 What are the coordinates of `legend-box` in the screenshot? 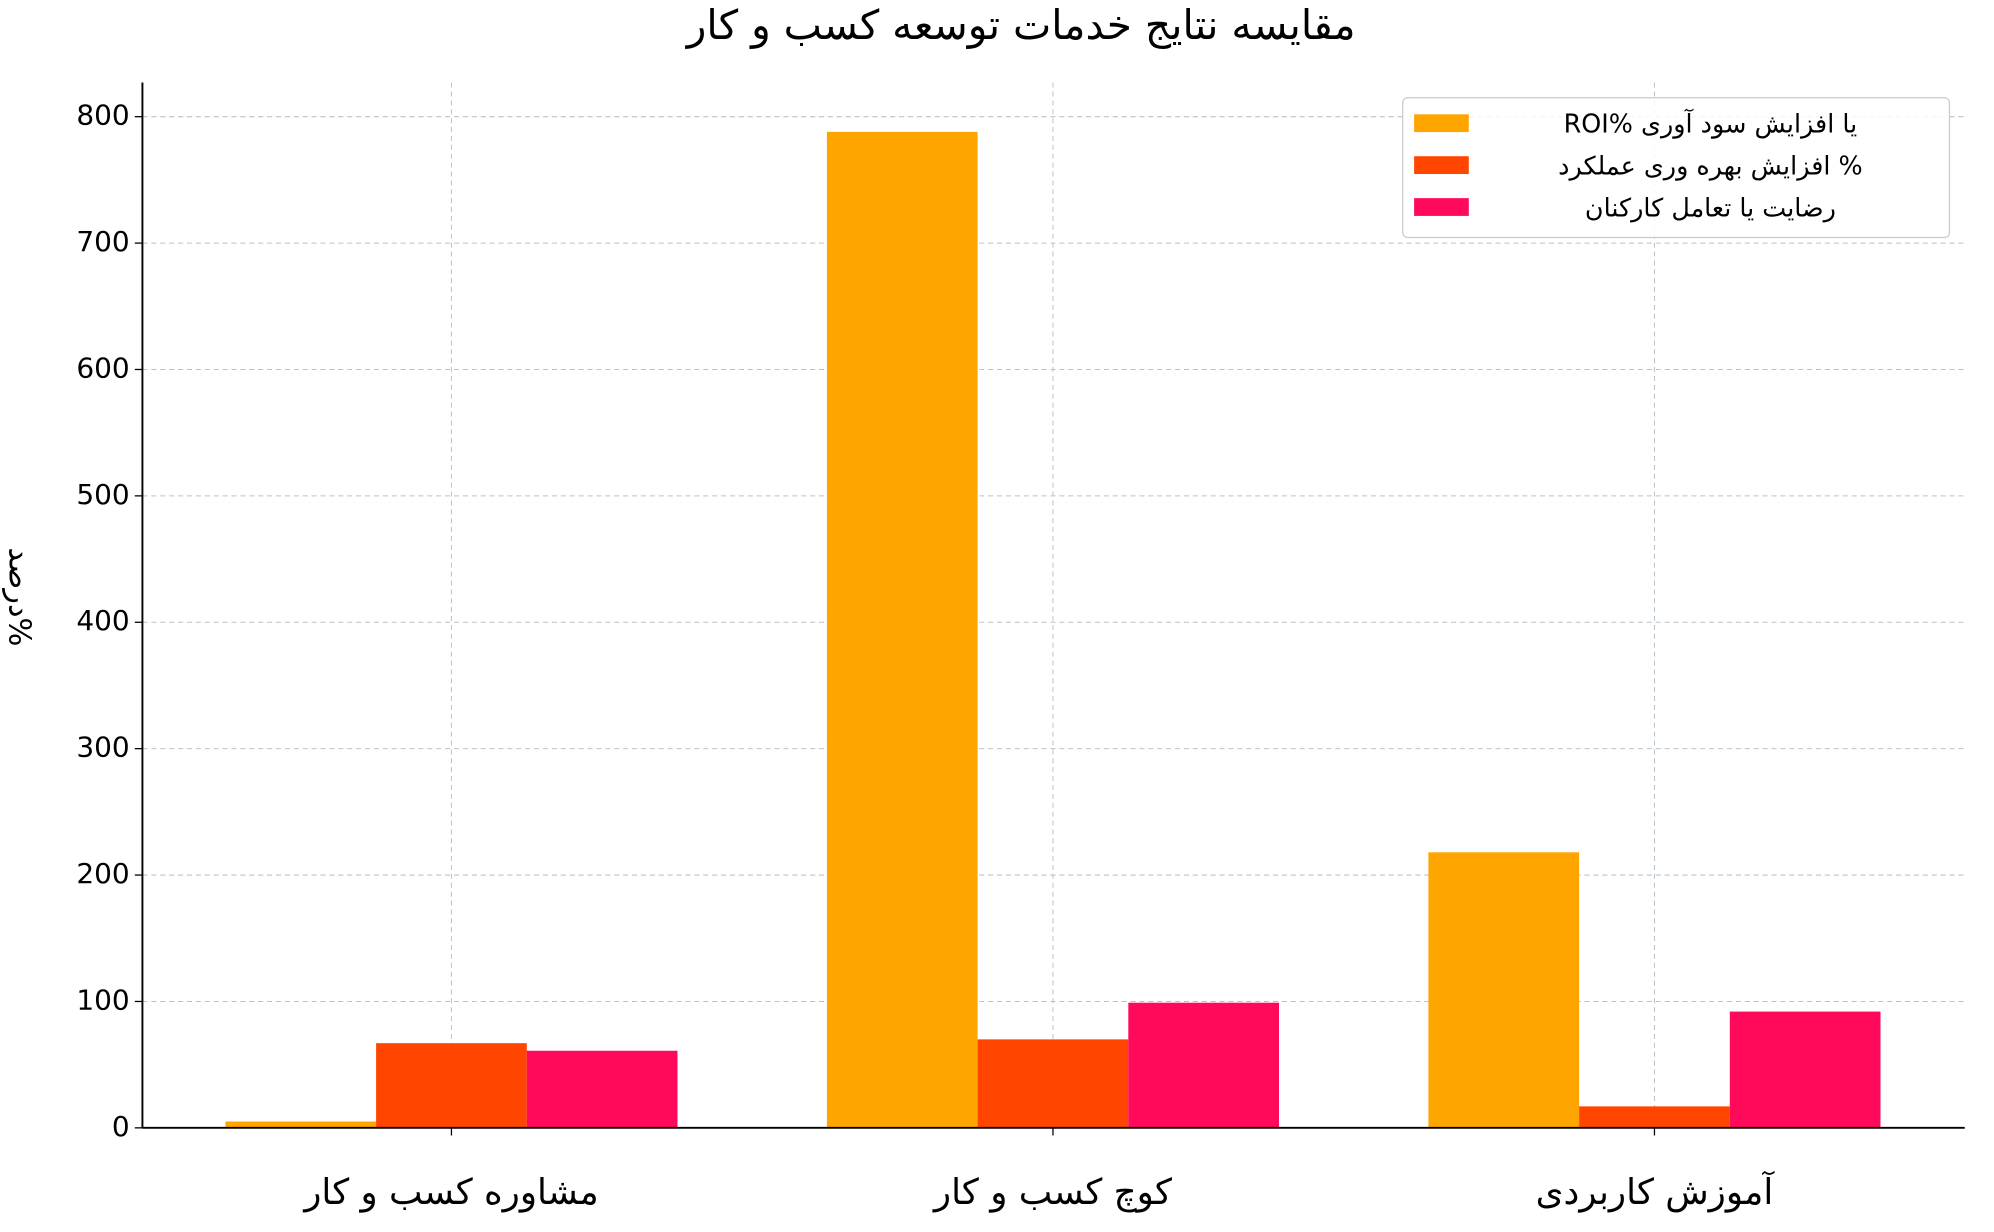 It's located at (1676, 168).